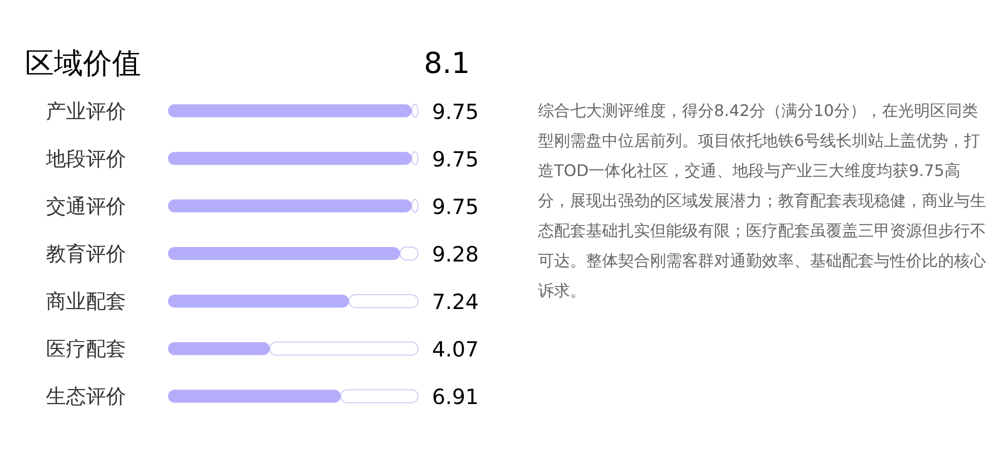 The height and width of the screenshot is (455, 1000). What do you see at coordinates (447, 63) in the screenshot?
I see `text: 8.1` at bounding box center [447, 63].